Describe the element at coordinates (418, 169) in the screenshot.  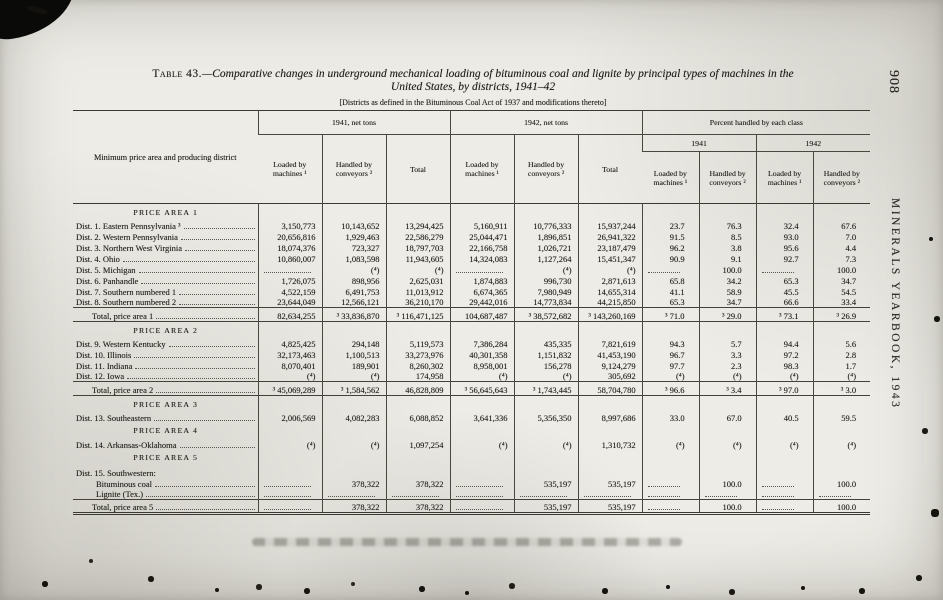
I see `column-header-total-1941: Total` at that location.